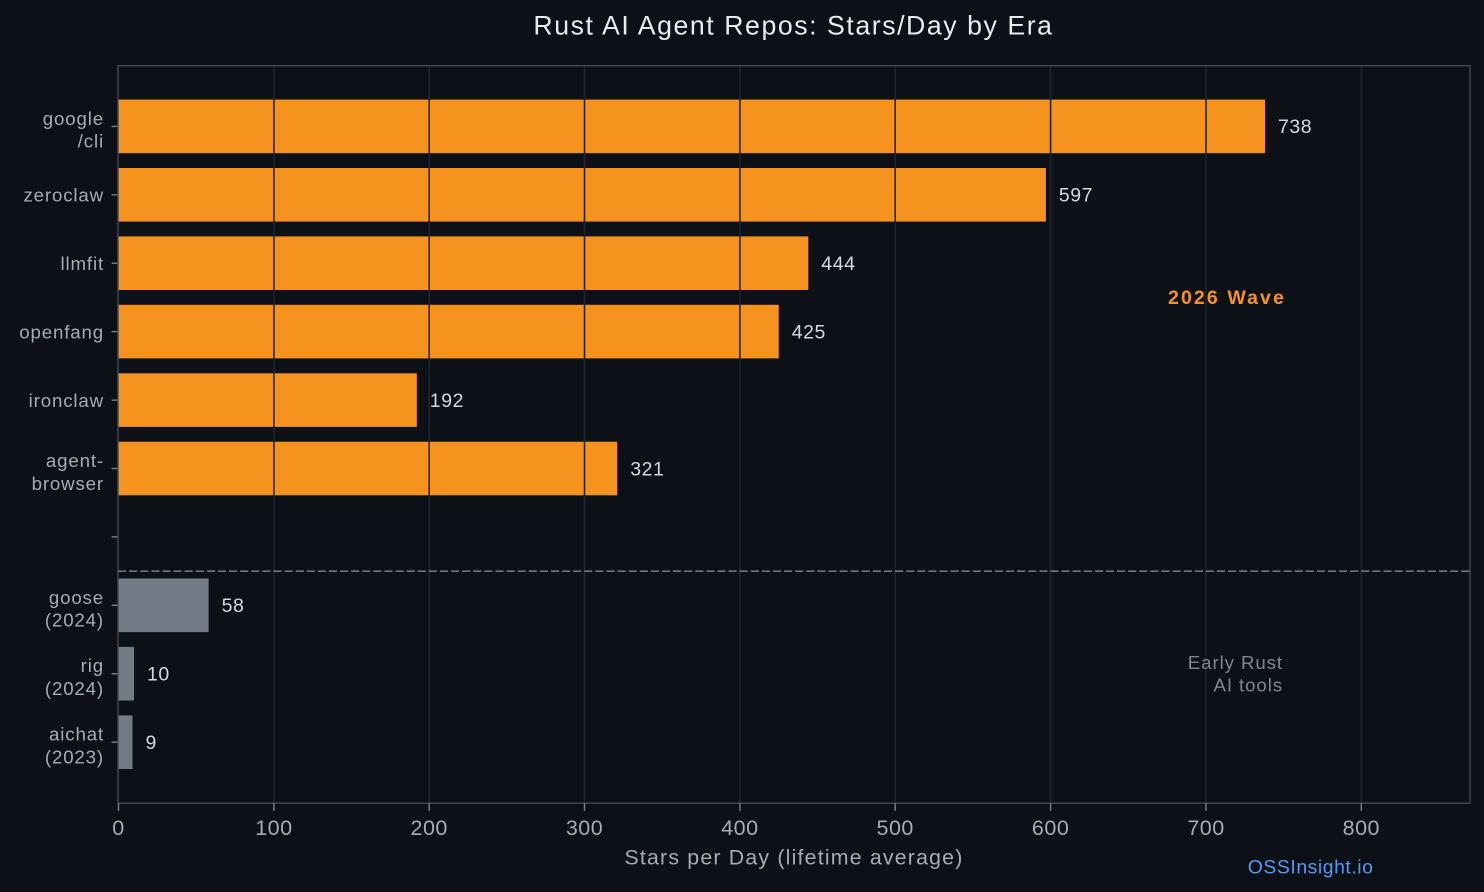 Image resolution: width=1484 pixels, height=892 pixels. Describe the element at coordinates (151, 743) in the screenshot. I see `svg-text: 9` at that location.